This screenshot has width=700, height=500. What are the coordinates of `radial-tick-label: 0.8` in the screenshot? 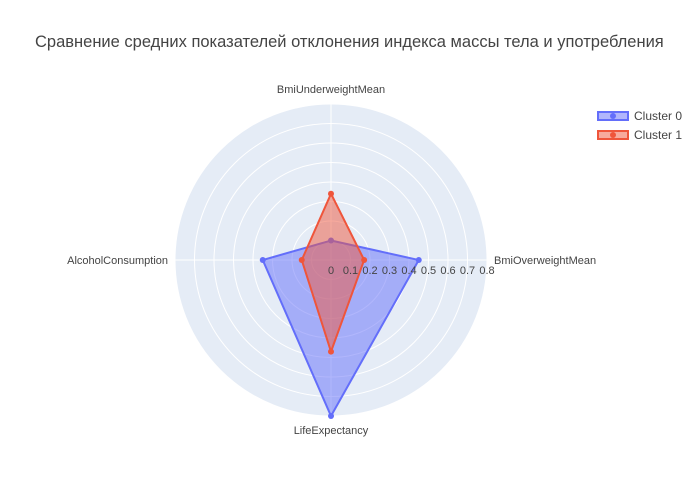 It's located at (486, 271).